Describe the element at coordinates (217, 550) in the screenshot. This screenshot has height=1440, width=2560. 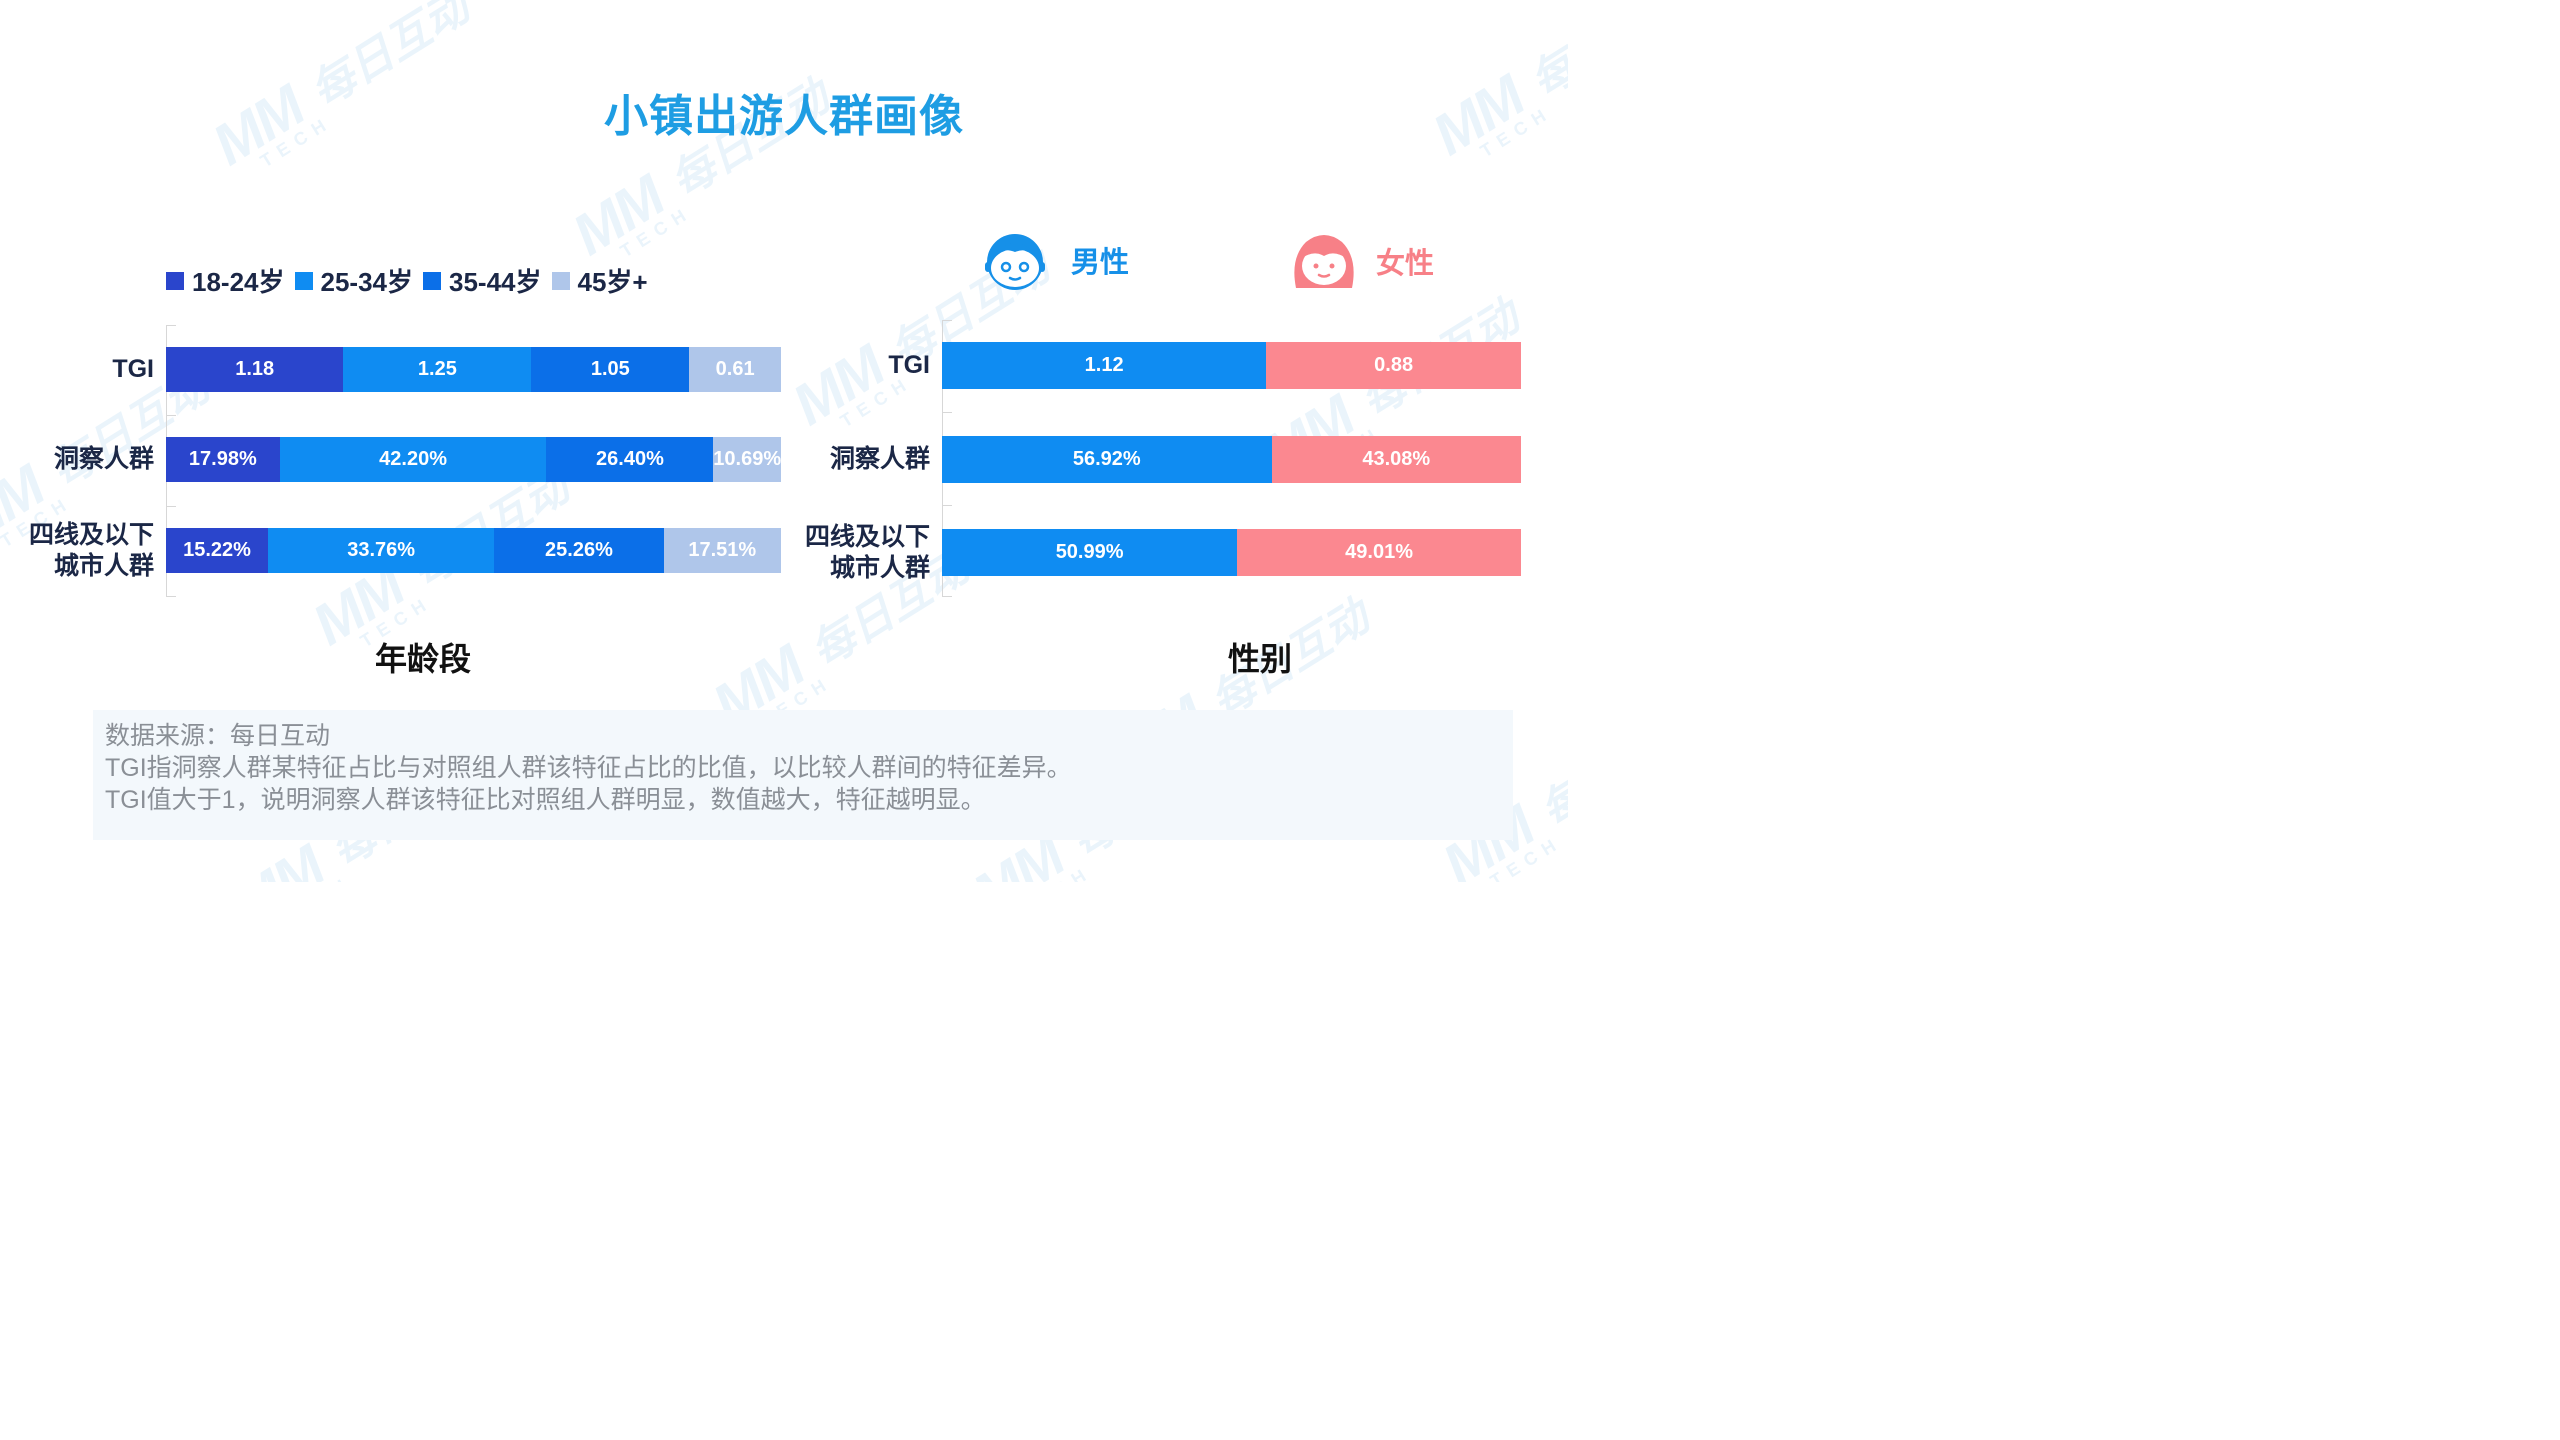
I see `bar-segment: 15.22%` at that location.